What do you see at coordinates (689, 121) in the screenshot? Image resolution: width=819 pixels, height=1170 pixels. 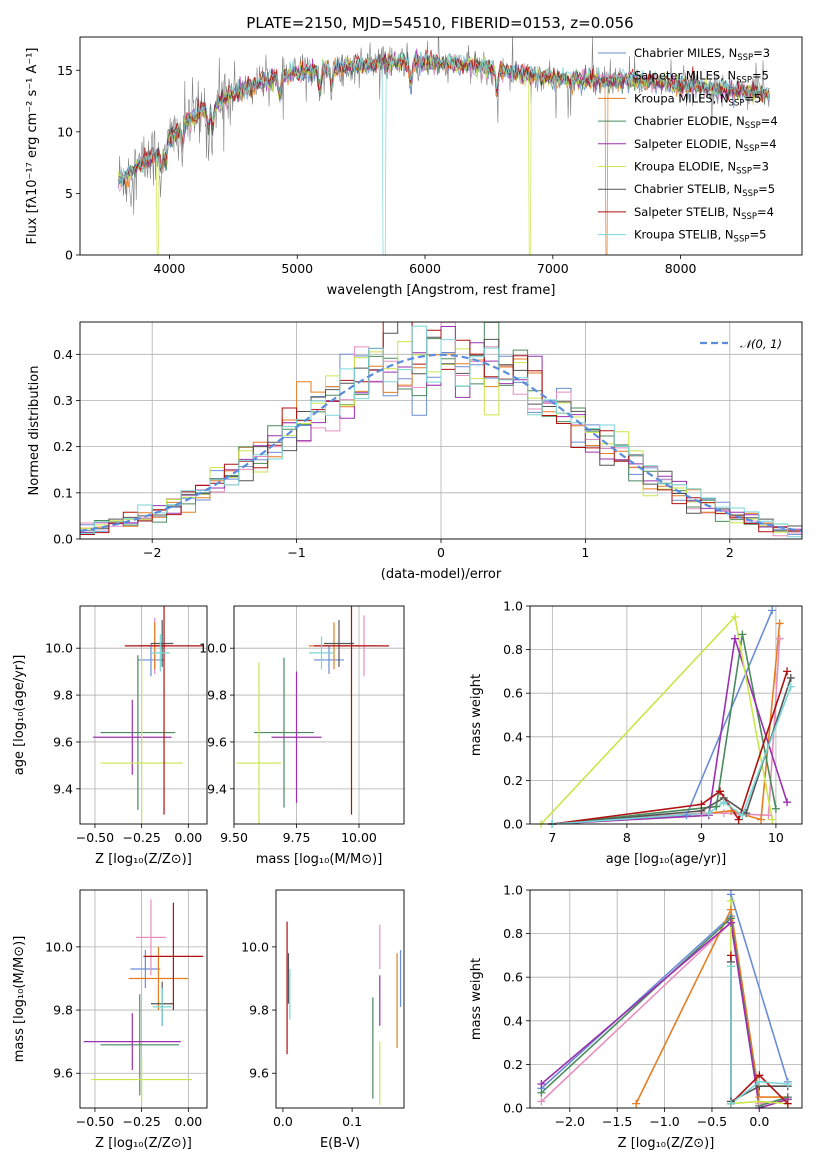 I see `legend-label: Chabrier ELODIE, N` at bounding box center [689, 121].